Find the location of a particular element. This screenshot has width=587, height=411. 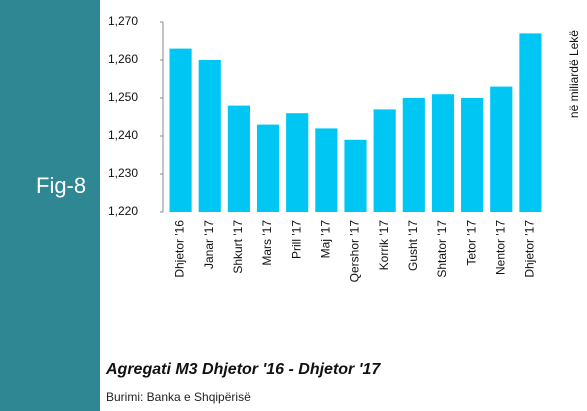

y-tick-label: 1,230 is located at coordinates (123, 173).